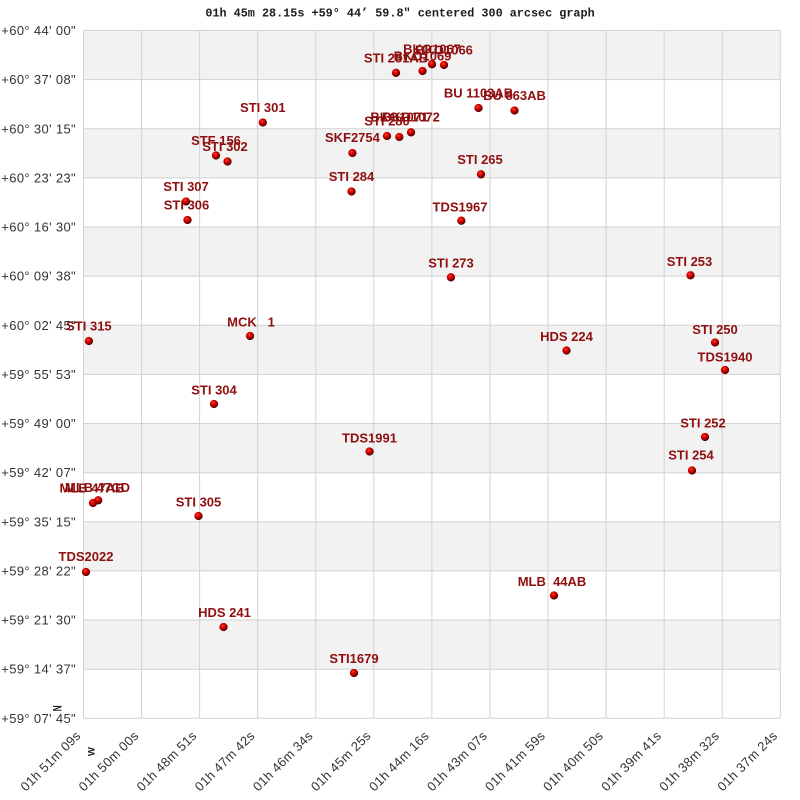  What do you see at coordinates (38, 227) in the screenshot?
I see `svg-text: +60° 16' 30"` at bounding box center [38, 227].